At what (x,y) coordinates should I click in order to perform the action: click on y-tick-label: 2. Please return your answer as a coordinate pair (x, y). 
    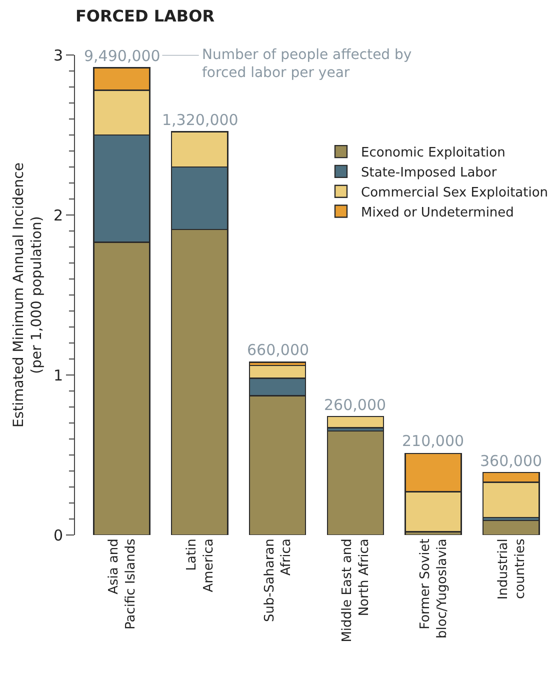
    Looking at the image, I should click on (58, 215).